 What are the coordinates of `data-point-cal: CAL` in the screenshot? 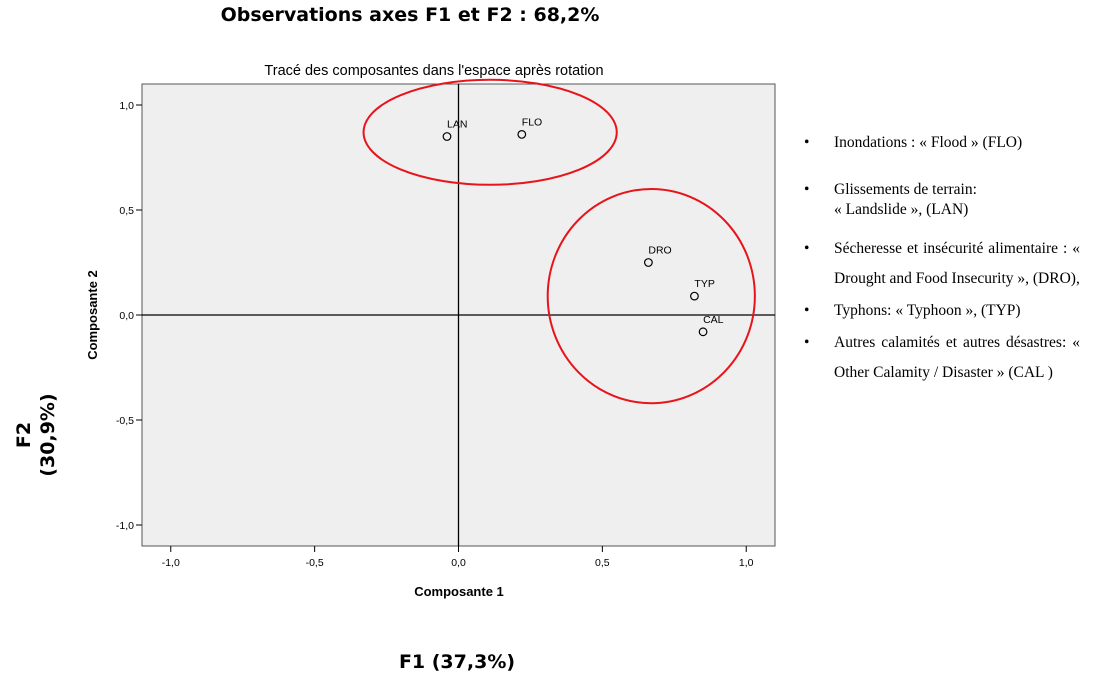 It's located at (711, 325).